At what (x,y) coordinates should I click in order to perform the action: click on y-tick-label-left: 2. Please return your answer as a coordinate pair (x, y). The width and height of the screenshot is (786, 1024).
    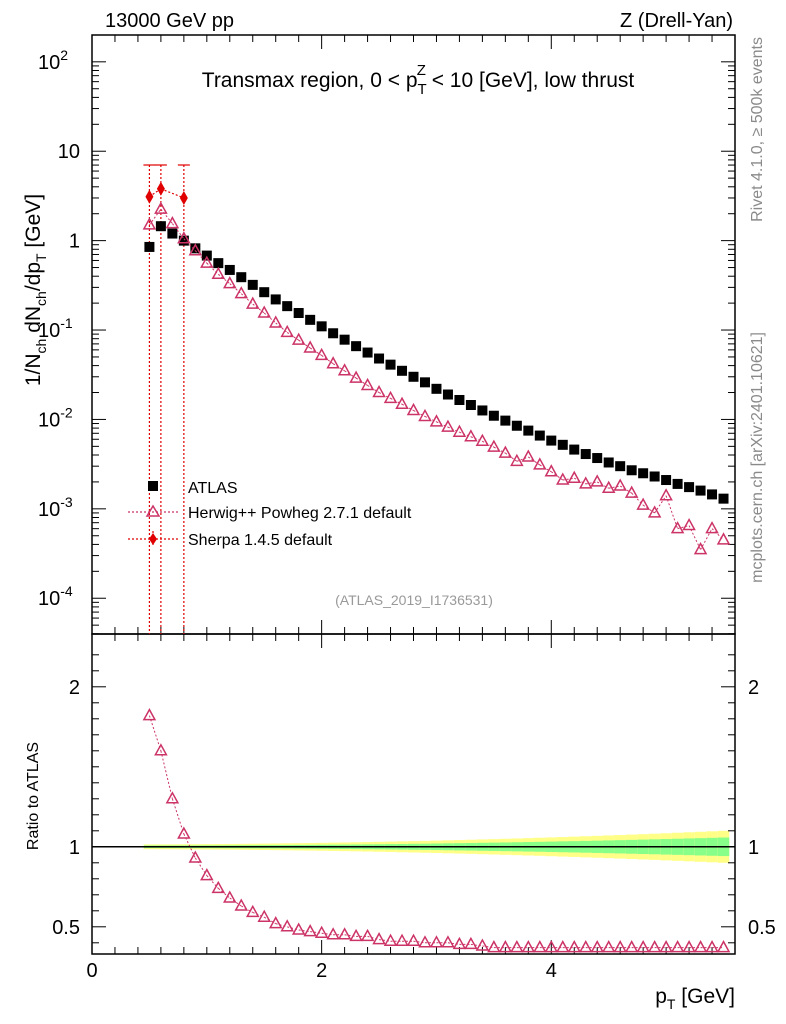
    Looking at the image, I should click on (74, 688).